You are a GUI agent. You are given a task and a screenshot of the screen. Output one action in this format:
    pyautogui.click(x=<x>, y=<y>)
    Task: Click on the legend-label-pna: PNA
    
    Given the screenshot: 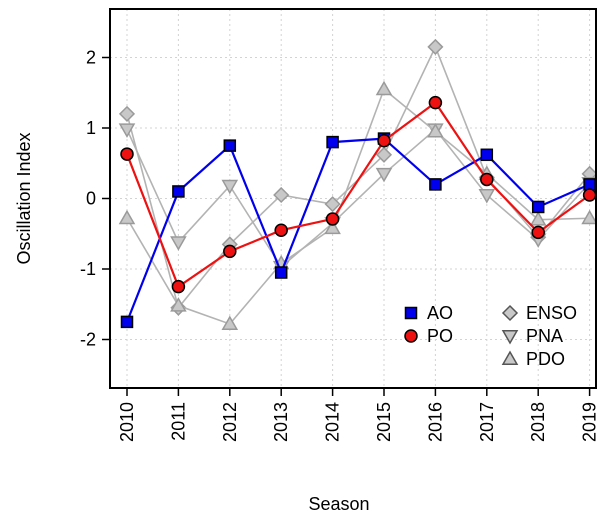 What is the action you would take?
    pyautogui.click(x=544, y=336)
    